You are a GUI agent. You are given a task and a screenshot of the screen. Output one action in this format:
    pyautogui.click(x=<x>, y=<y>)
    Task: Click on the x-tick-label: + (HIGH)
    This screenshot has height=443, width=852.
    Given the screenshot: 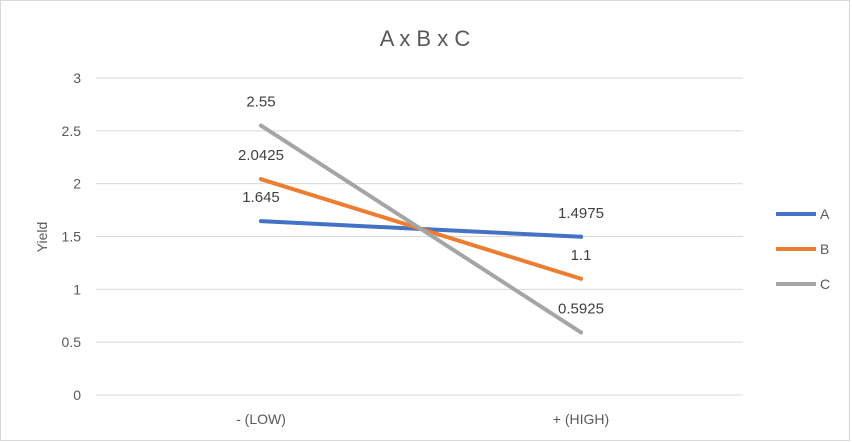 What is the action you would take?
    pyautogui.click(x=581, y=419)
    